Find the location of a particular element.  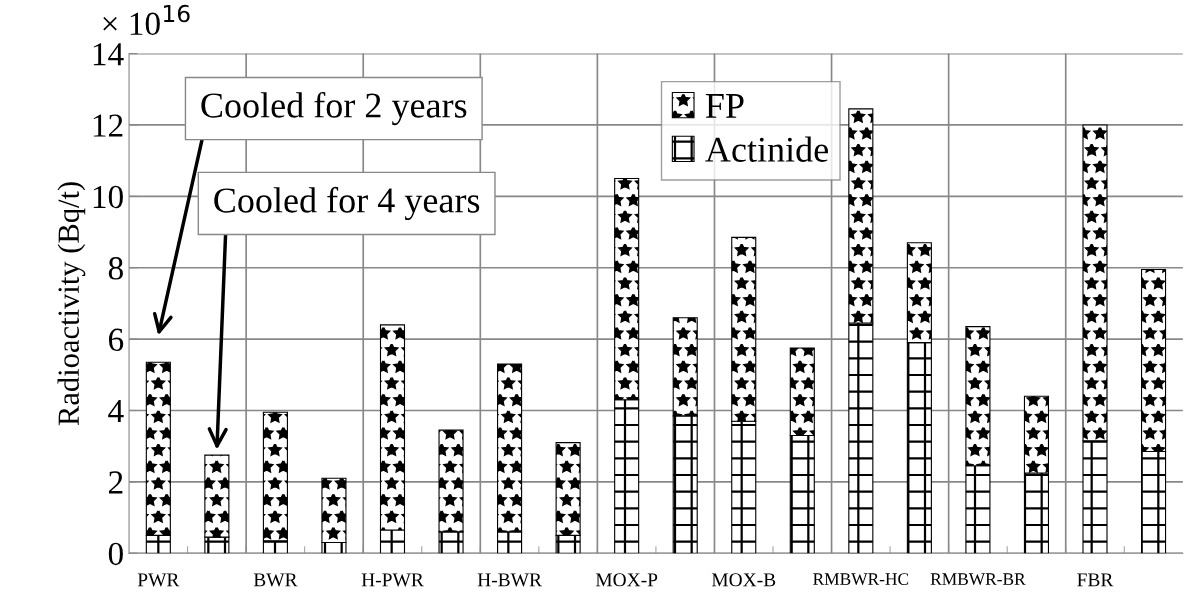

x-tick-label: H-PWR is located at coordinates (392, 580).